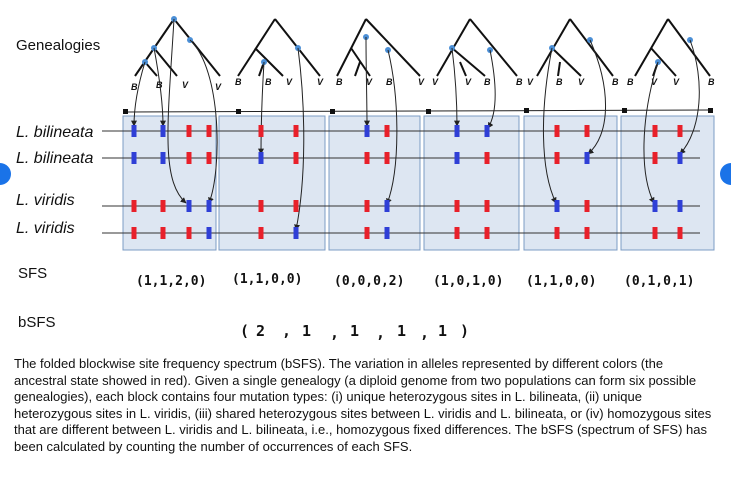 The image size is (731, 487). Describe the element at coordinates (5, 174) in the screenshot. I see `previous-slide-button` at that location.